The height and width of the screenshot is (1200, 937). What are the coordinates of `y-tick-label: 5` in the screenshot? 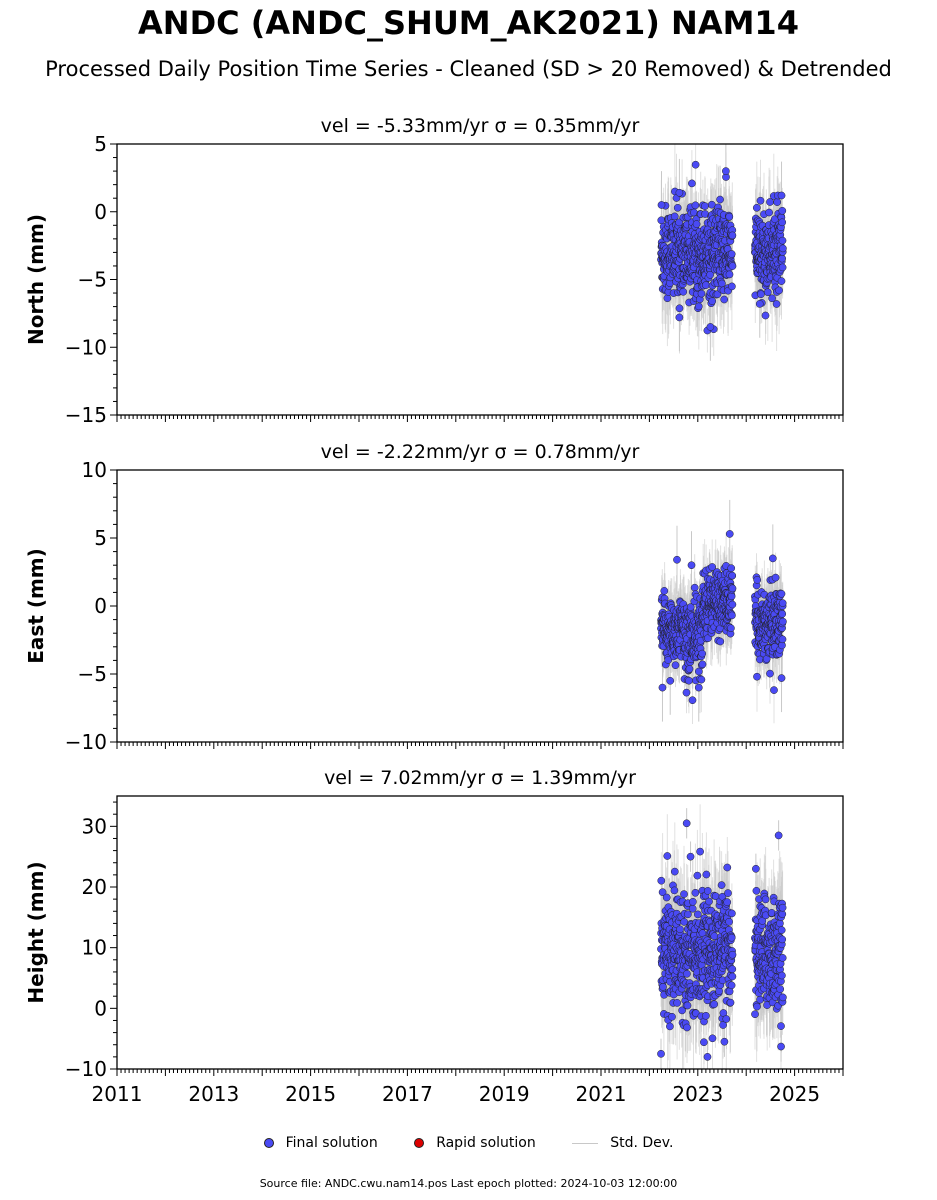 It's located at (100, 144).